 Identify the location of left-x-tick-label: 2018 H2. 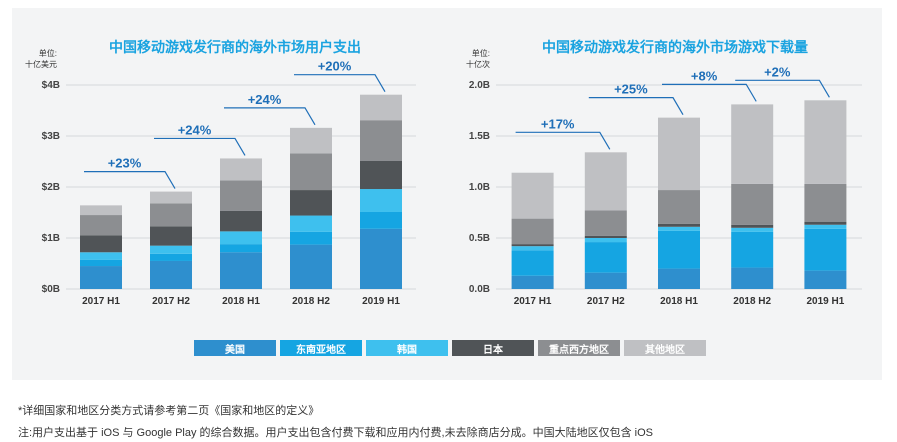
(311, 301).